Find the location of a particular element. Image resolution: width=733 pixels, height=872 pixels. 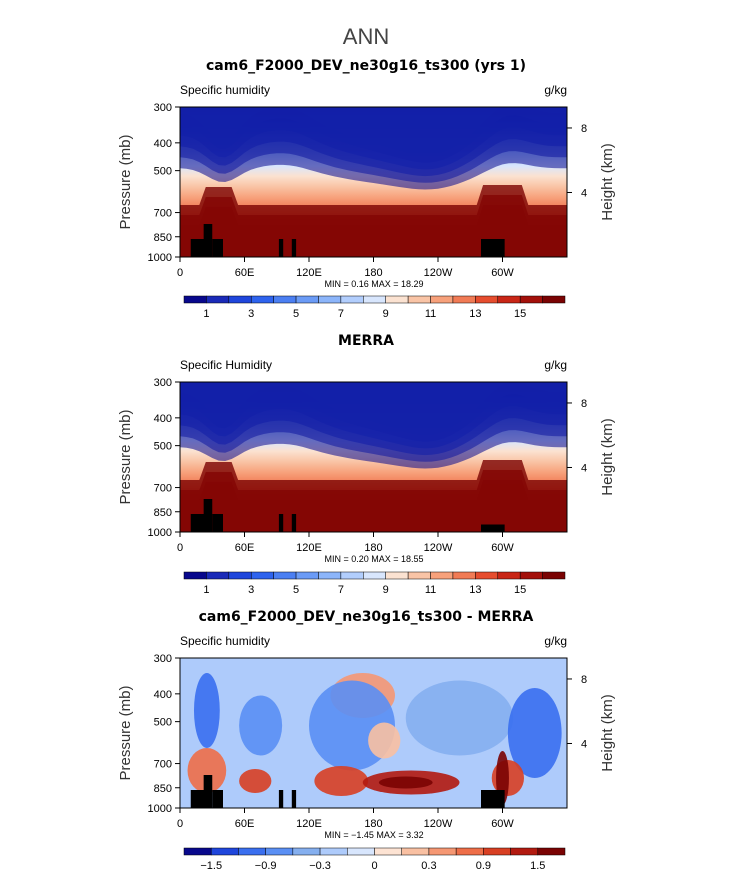

colorbar-label: −0.9 is located at coordinates (266, 866).